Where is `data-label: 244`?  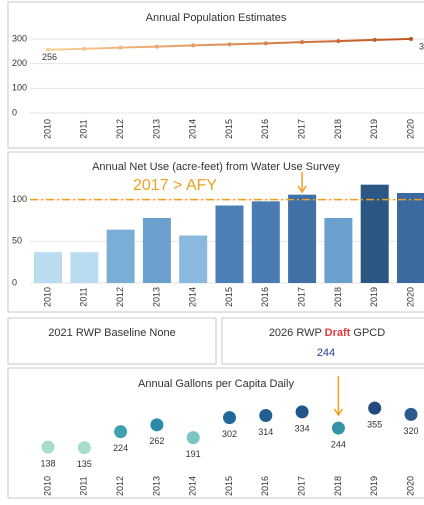 data-label: 244 is located at coordinates (338, 444).